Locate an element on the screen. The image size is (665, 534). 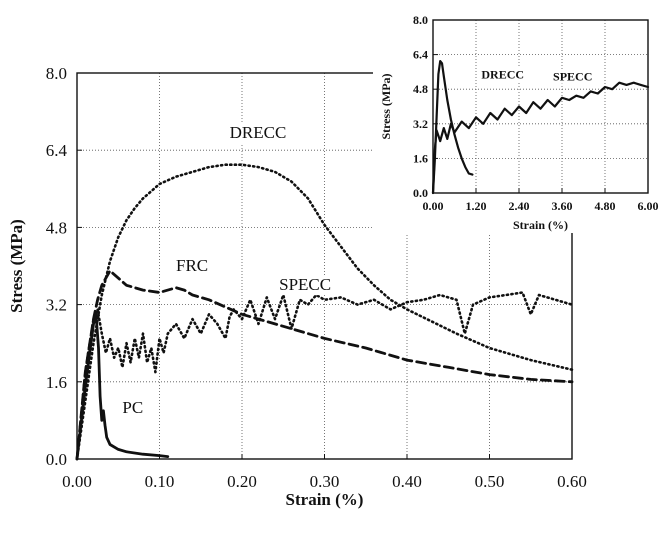
main-series-line-pc is located at coordinates (122, 386).